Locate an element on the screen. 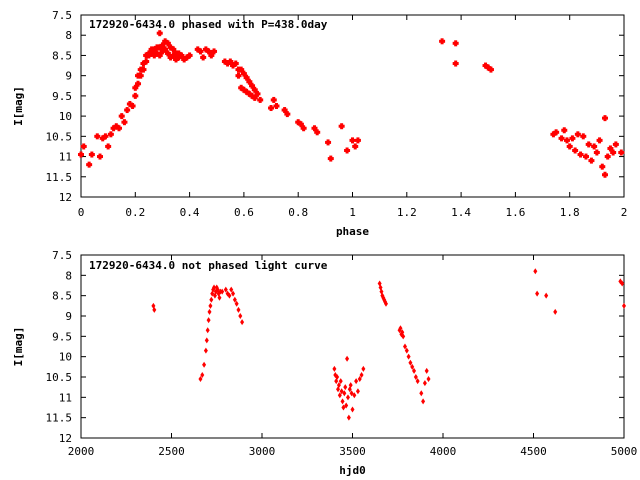 The width and height of the screenshot is (640, 480). phased-x-tick-label: 1.2 is located at coordinates (407, 212).